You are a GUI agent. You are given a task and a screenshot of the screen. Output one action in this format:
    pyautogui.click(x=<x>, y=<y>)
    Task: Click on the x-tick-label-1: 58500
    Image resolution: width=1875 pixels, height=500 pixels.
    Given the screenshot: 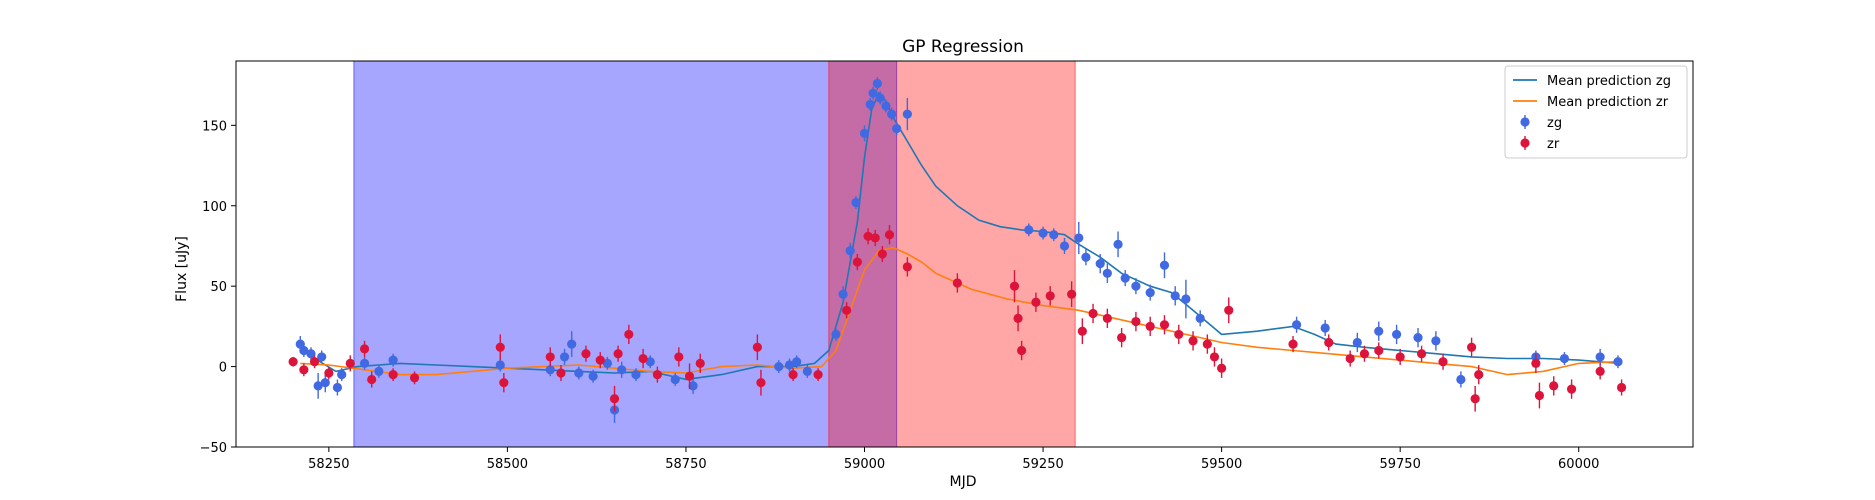 What is the action you would take?
    pyautogui.click(x=507, y=464)
    